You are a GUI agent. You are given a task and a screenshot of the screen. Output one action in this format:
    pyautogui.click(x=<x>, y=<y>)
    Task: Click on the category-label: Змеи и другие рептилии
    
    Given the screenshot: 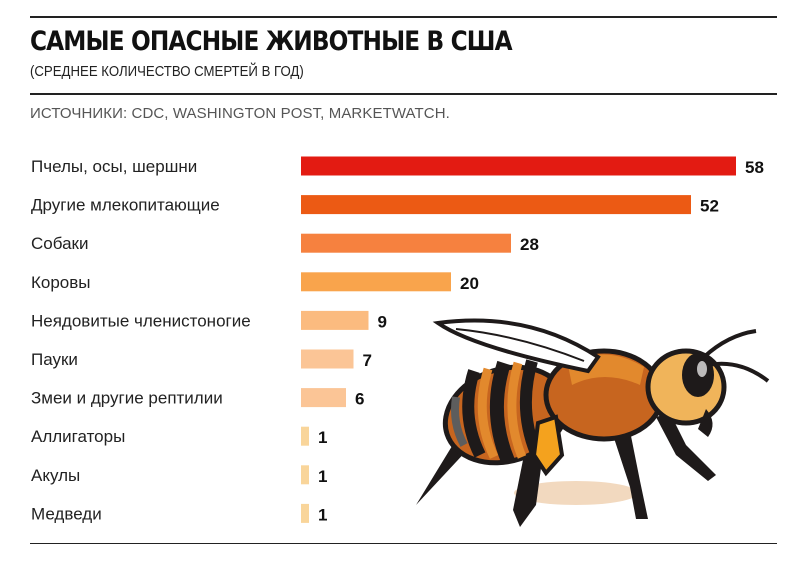 What is the action you would take?
    pyautogui.click(x=127, y=398)
    